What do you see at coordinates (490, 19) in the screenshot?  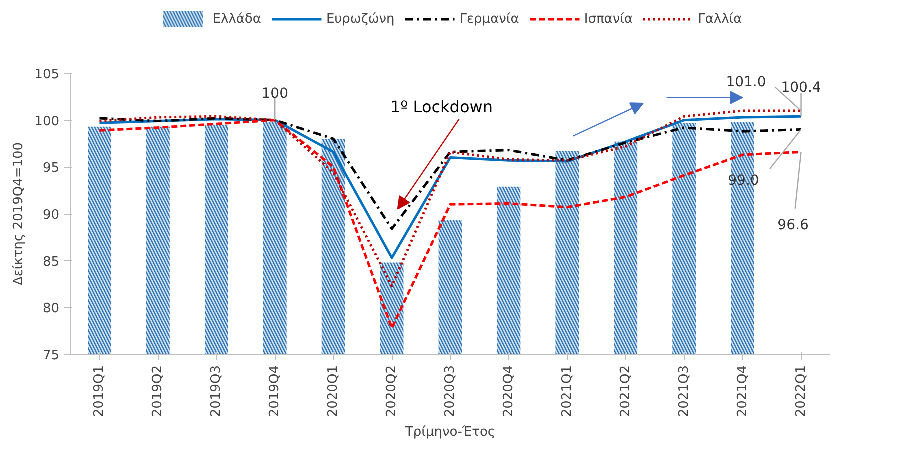 I see `legend-label: Γερμανία` at bounding box center [490, 19].